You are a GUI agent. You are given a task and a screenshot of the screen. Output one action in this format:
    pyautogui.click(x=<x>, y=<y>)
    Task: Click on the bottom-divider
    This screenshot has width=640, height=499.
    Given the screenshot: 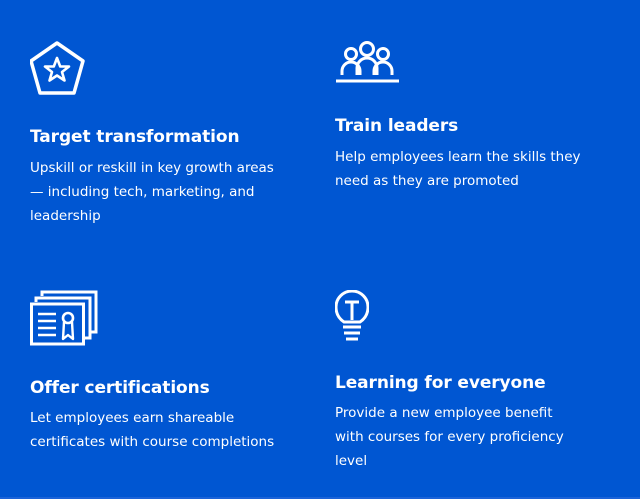 What is the action you would take?
    pyautogui.click(x=320, y=498)
    